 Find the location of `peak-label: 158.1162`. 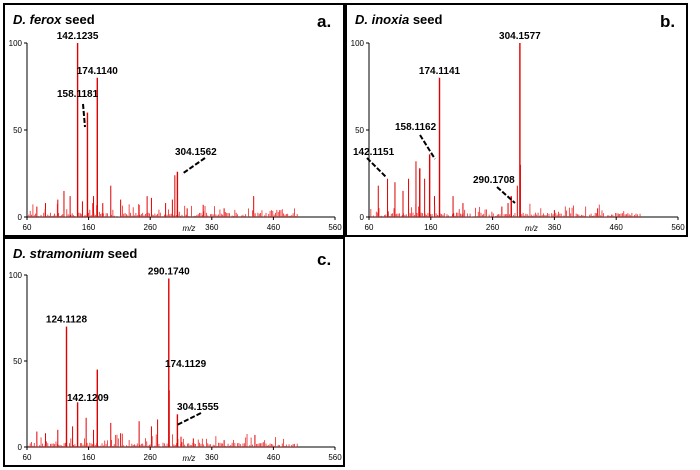

peak-label: 158.1162 is located at coordinates (416, 127).